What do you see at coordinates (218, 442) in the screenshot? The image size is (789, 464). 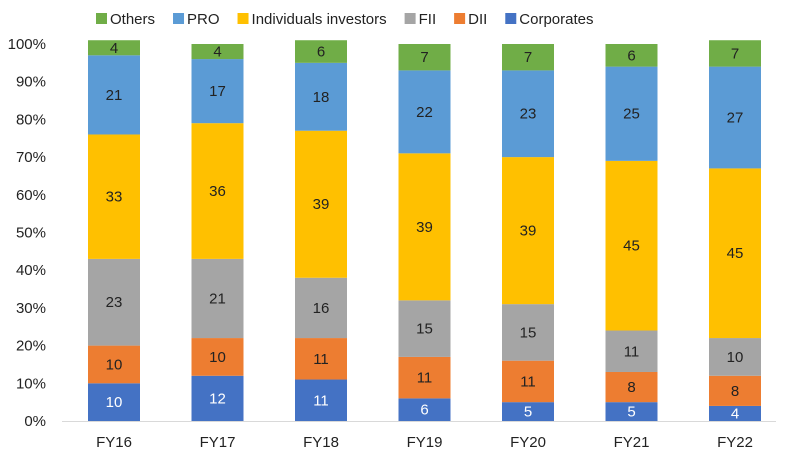 I see `x-tick-label: FY17` at bounding box center [218, 442].